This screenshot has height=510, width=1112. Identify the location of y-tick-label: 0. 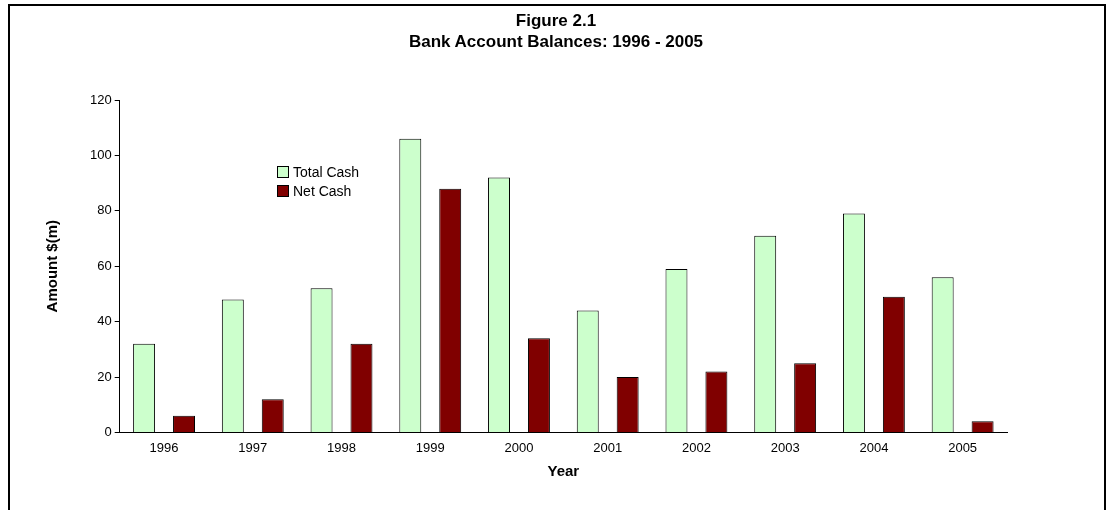
(108, 431).